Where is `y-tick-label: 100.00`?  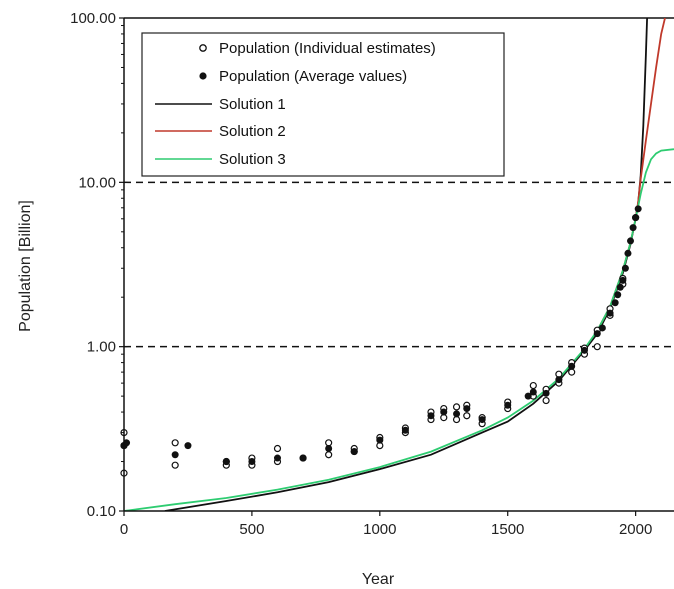 y-tick-label: 100.00 is located at coordinates (93, 18).